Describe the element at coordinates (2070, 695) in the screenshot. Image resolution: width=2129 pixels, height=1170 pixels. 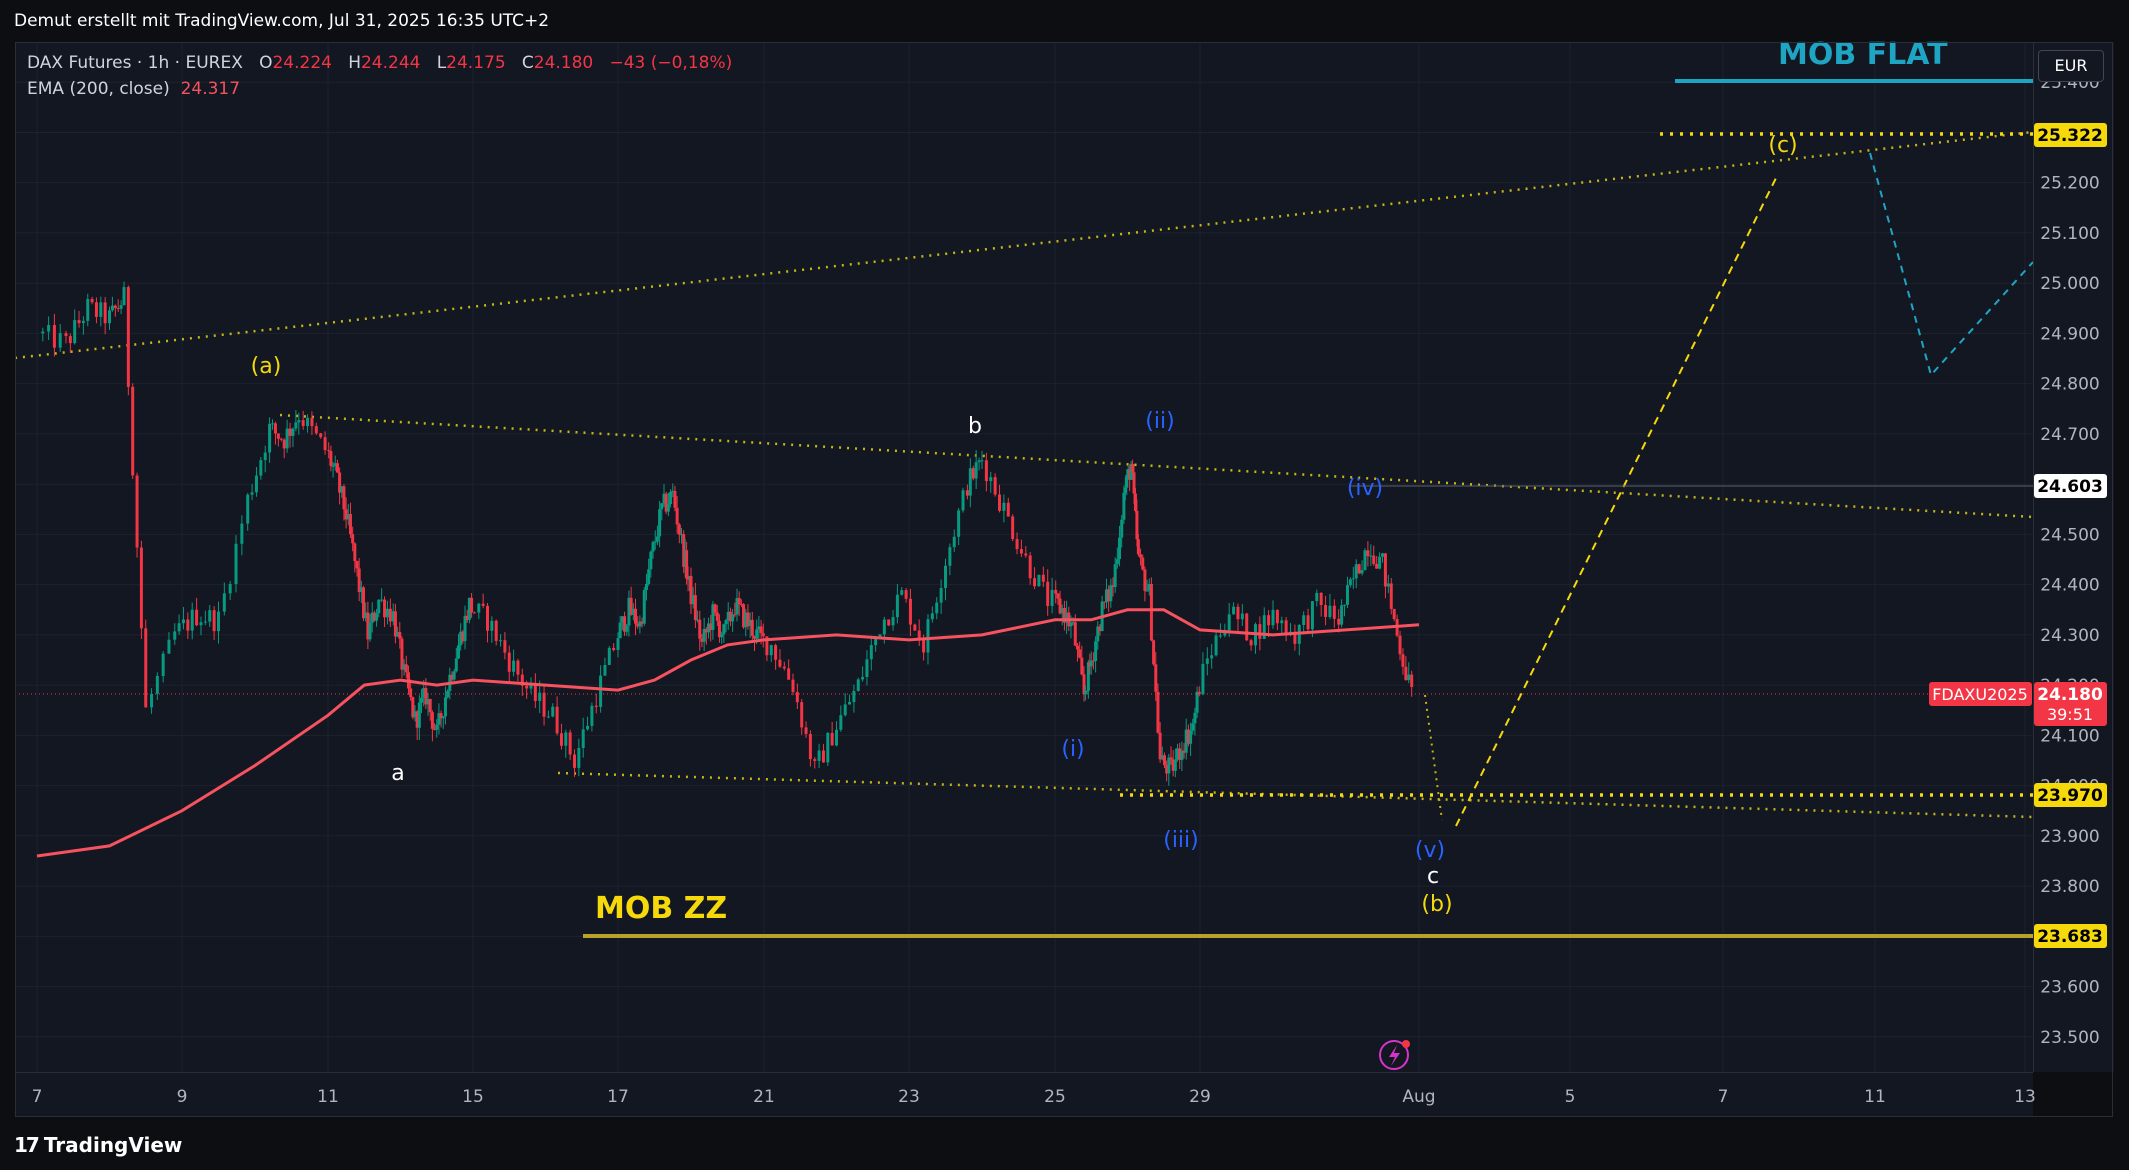
I see `last-price-tag: 24.180` at that location.